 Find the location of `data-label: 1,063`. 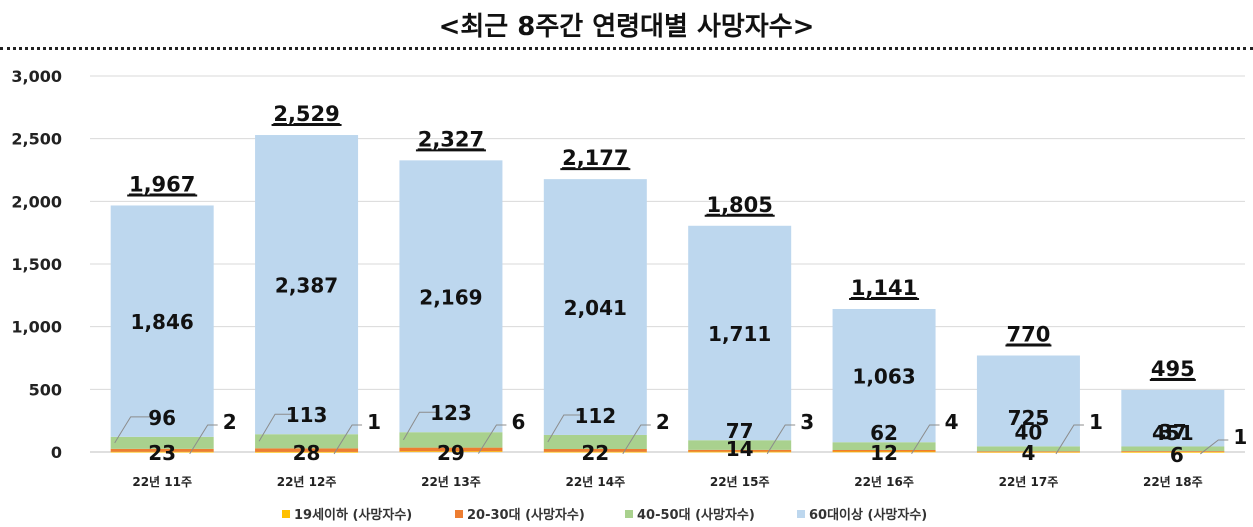

data-label: 1,063 is located at coordinates (883, 377).